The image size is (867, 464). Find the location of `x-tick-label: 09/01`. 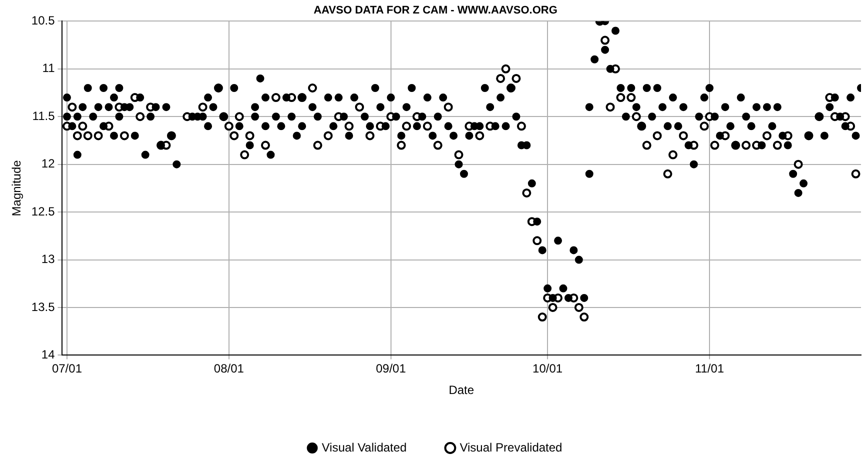

x-tick-label: 09/01 is located at coordinates (391, 369).